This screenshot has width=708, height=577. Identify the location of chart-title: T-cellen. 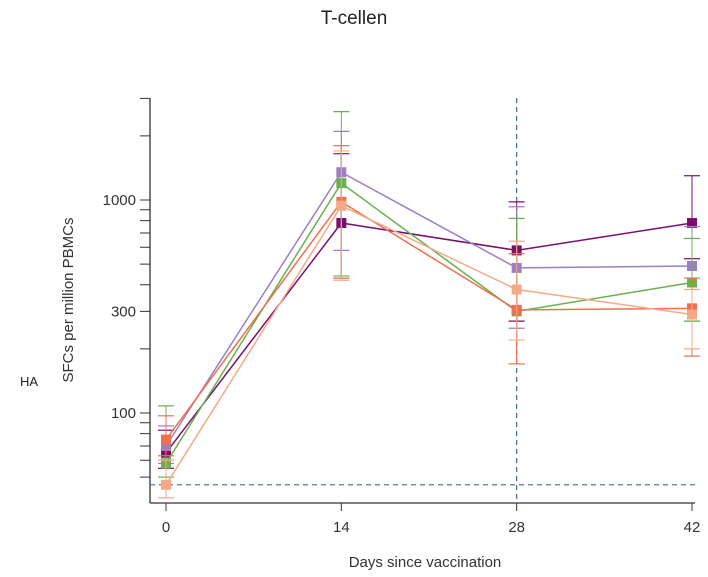
(354, 18).